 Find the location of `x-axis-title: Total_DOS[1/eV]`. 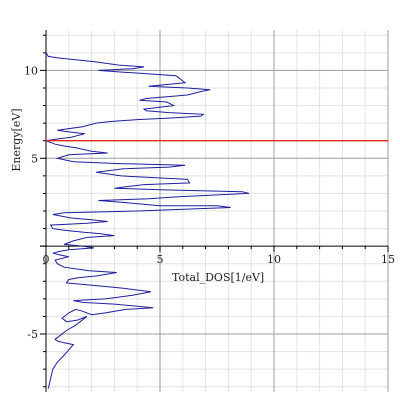

x-axis-title: Total_DOS[1/eV] is located at coordinates (218, 277).